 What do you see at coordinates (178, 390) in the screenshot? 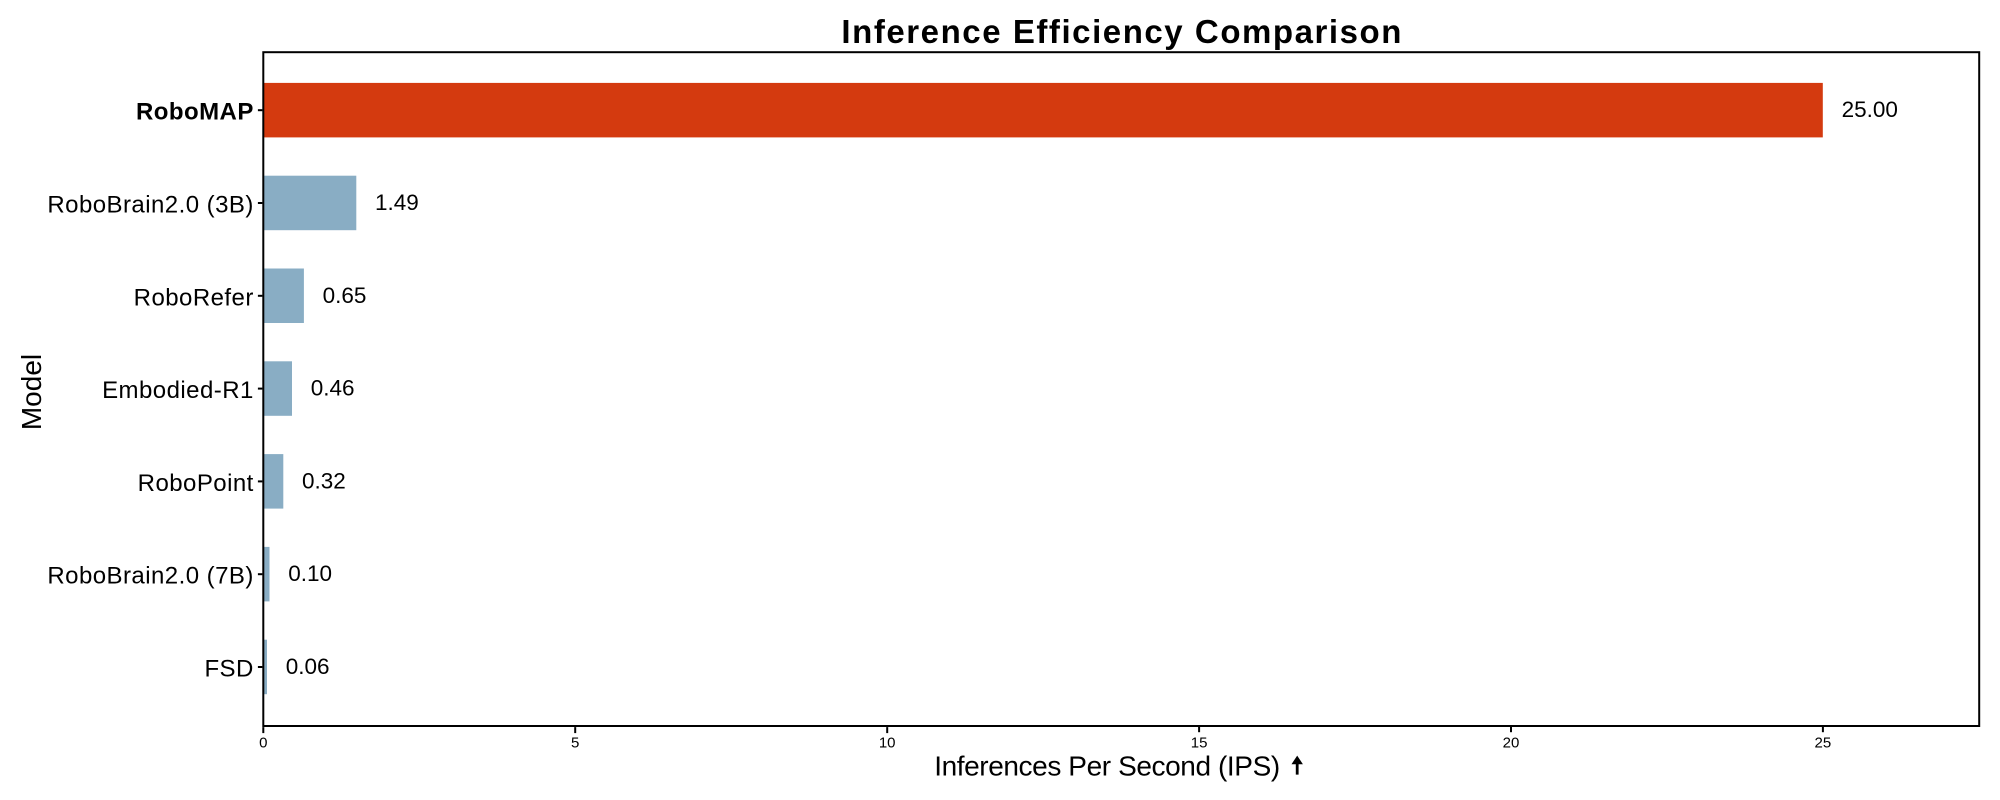
I see `svg-text: Embodied-R1` at bounding box center [178, 390].